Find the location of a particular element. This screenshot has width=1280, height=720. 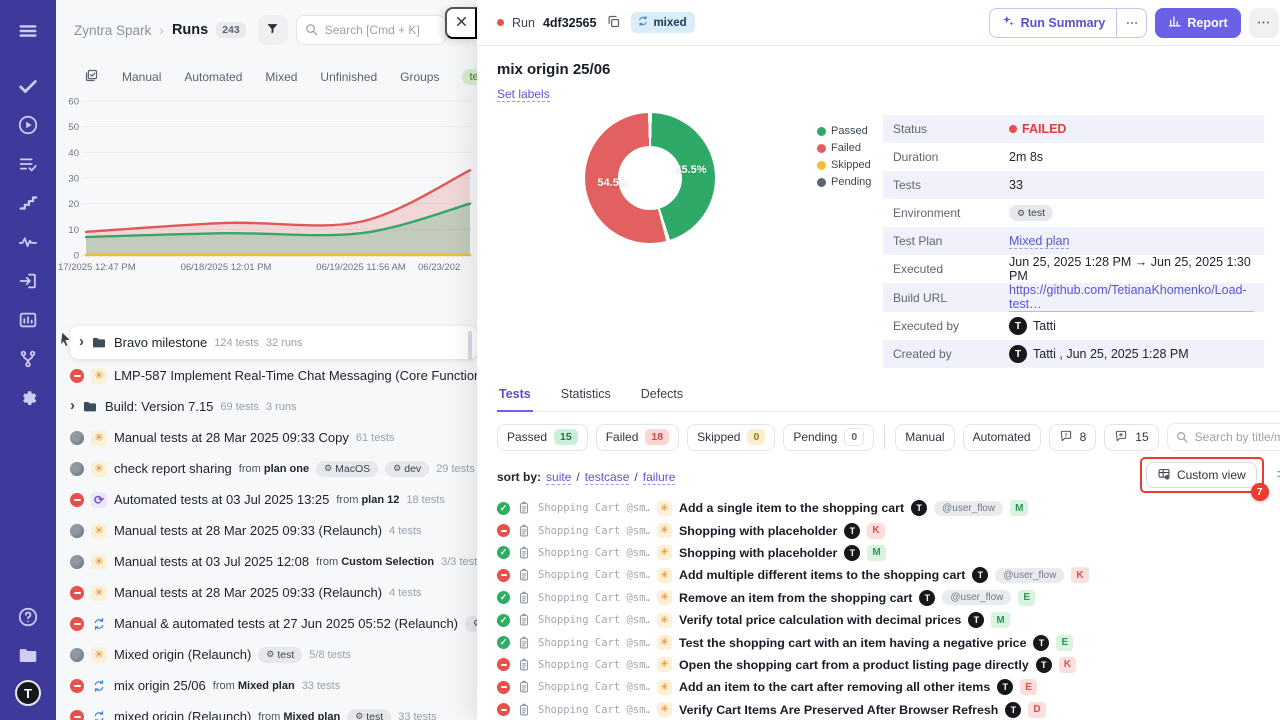

sort-suite-link: suite is located at coordinates (559, 477).